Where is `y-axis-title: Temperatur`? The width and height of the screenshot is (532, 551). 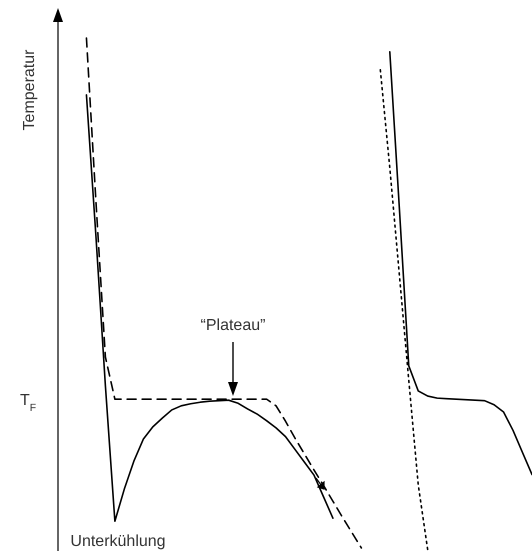
y-axis-title: Temperatur is located at coordinates (29, 89).